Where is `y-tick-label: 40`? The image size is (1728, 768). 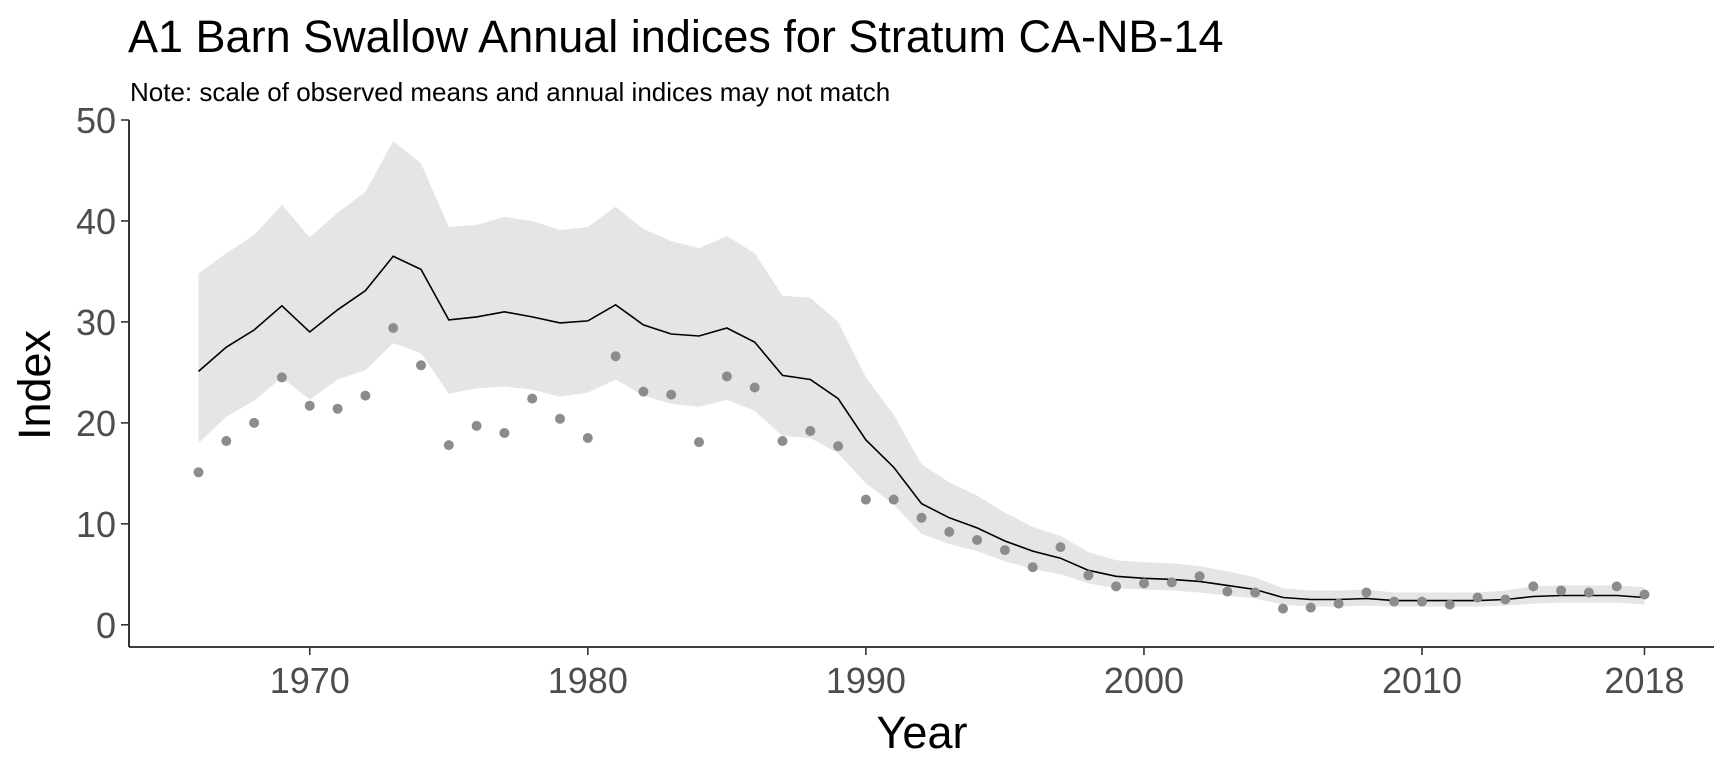 y-tick-label: 40 is located at coordinates (96, 221).